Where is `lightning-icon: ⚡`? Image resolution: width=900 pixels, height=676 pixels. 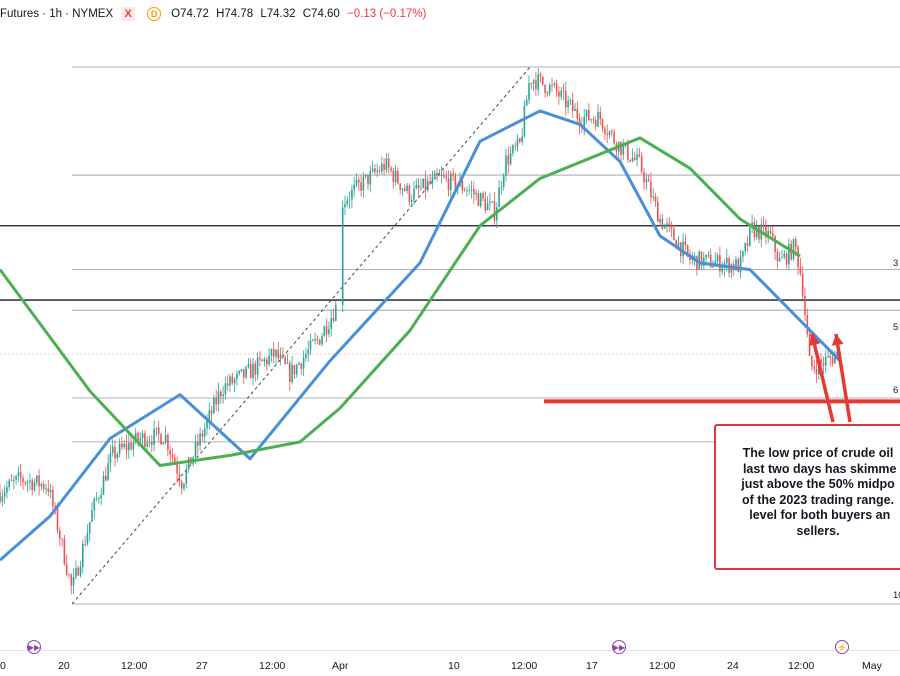 lightning-icon: ⚡ is located at coordinates (842, 647).